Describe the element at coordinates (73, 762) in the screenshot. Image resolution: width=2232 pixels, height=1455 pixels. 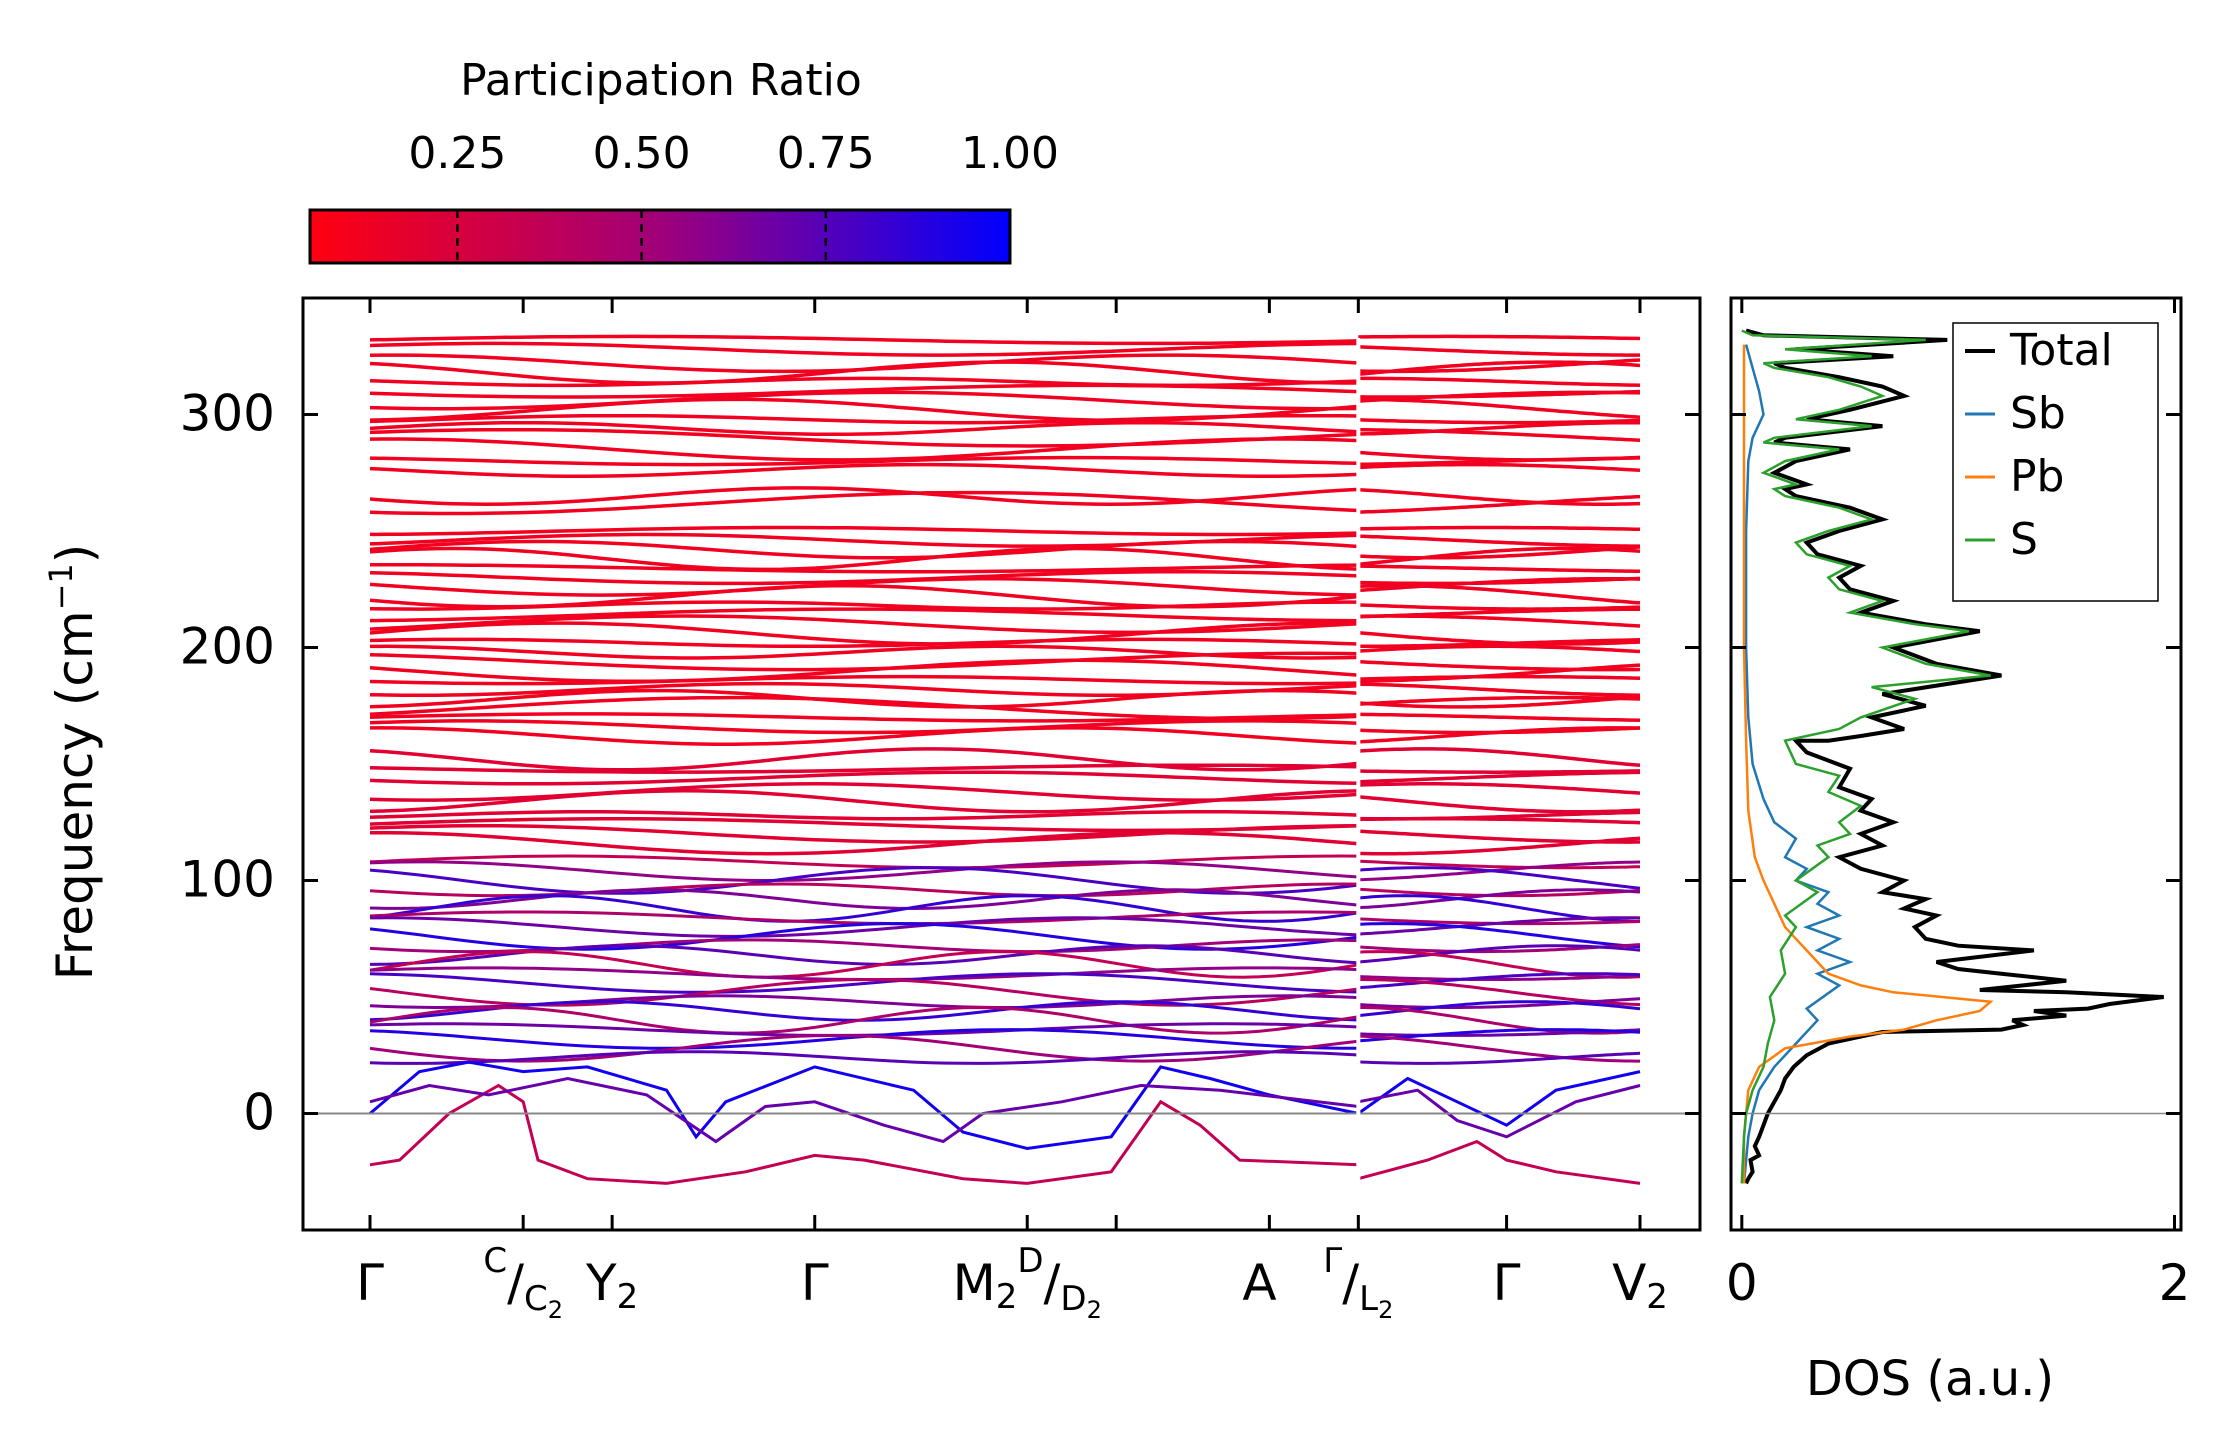
I see `y-axis-label: Frequency (cm−1)` at that location.